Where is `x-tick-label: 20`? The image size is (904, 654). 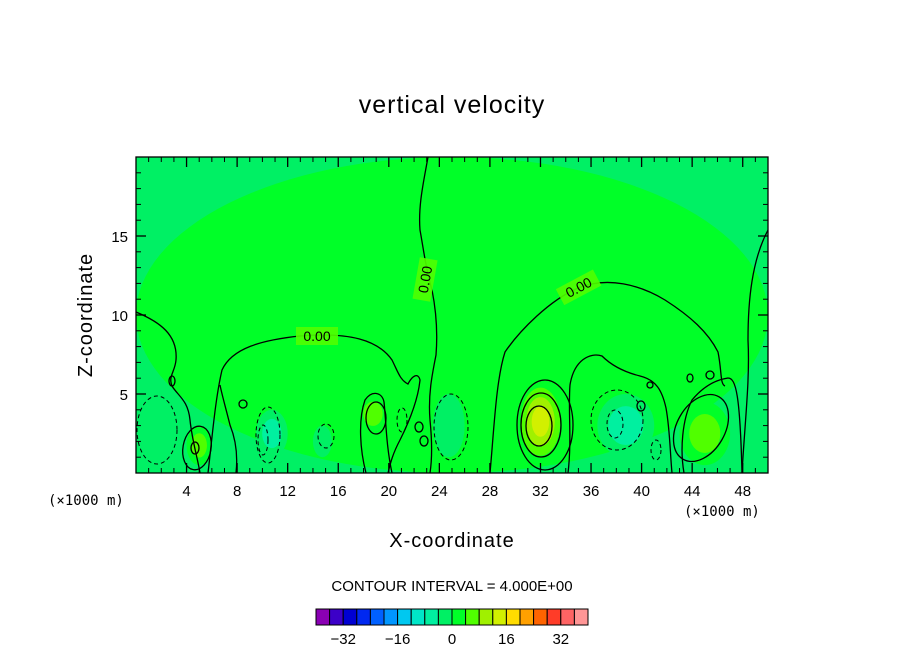
x-tick-label: 20 is located at coordinates (388, 491).